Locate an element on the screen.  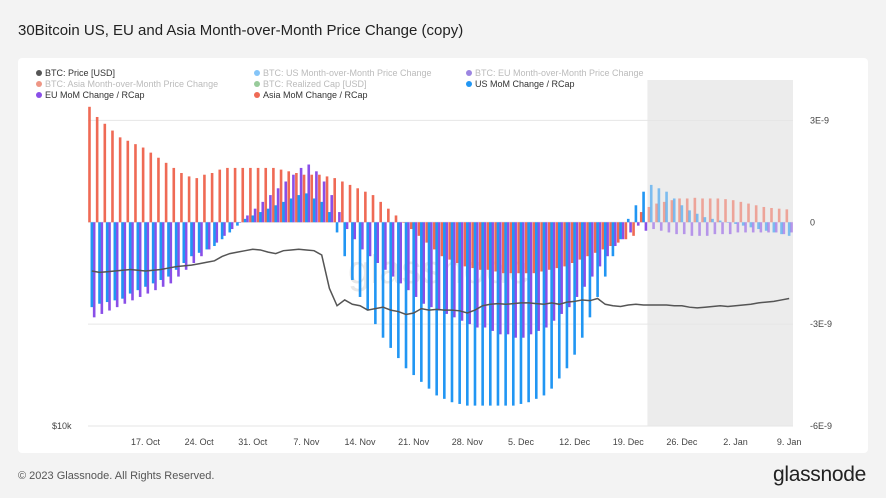
legend-item: BTC: Realized Cap [USD] is located at coordinates (310, 84).